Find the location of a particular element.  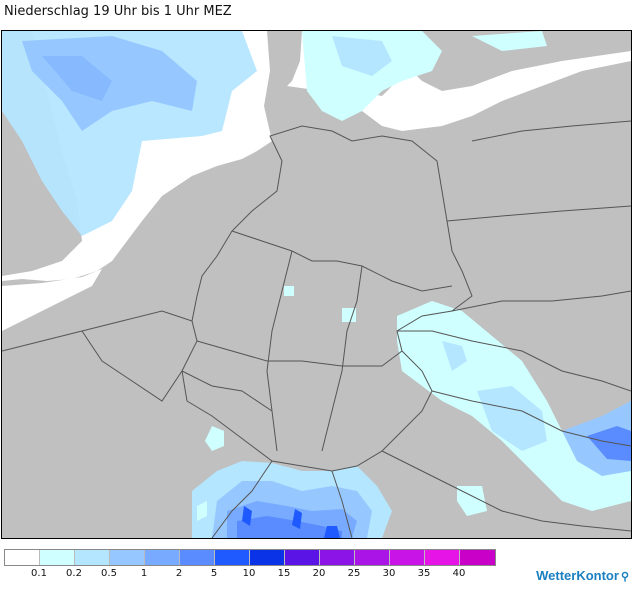

legend-label: 5 is located at coordinates (214, 573).